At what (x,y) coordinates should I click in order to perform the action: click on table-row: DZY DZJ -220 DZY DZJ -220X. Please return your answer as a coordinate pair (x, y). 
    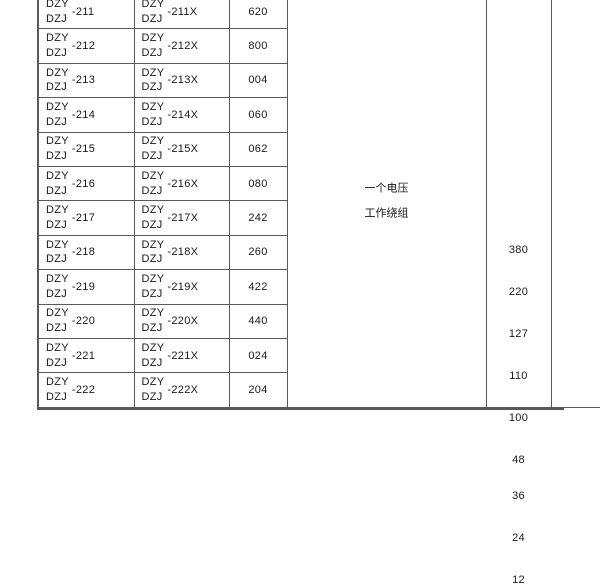
    Looking at the image, I should click on (319, 321).